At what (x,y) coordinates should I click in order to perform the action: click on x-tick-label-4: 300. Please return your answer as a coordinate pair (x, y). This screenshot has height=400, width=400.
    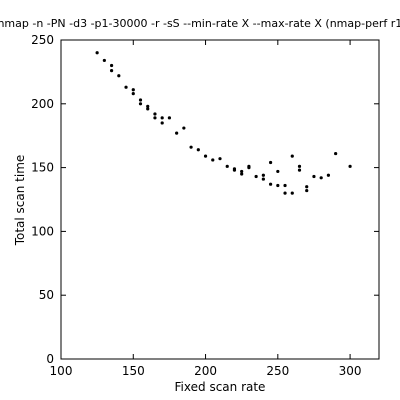
    Looking at the image, I should click on (350, 371).